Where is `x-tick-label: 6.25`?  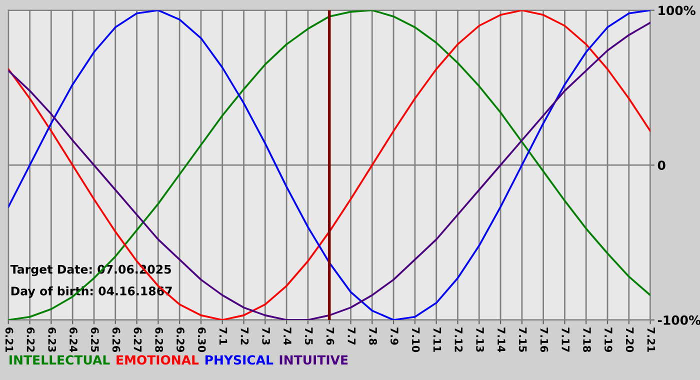
x-tick-label: 6.25 is located at coordinates (94, 340).